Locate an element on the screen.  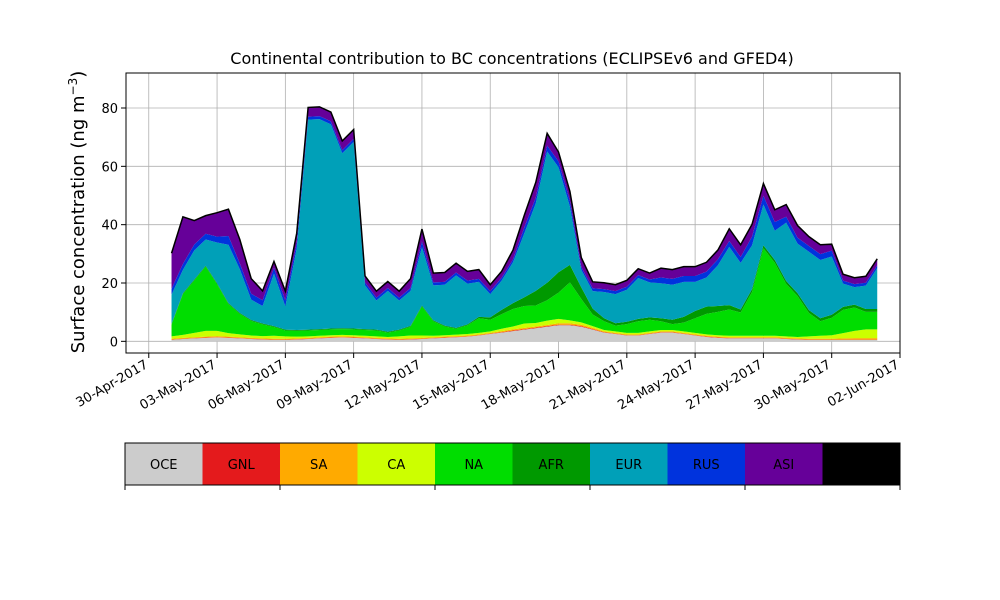
legend-label-asi: ASI is located at coordinates (783, 465).